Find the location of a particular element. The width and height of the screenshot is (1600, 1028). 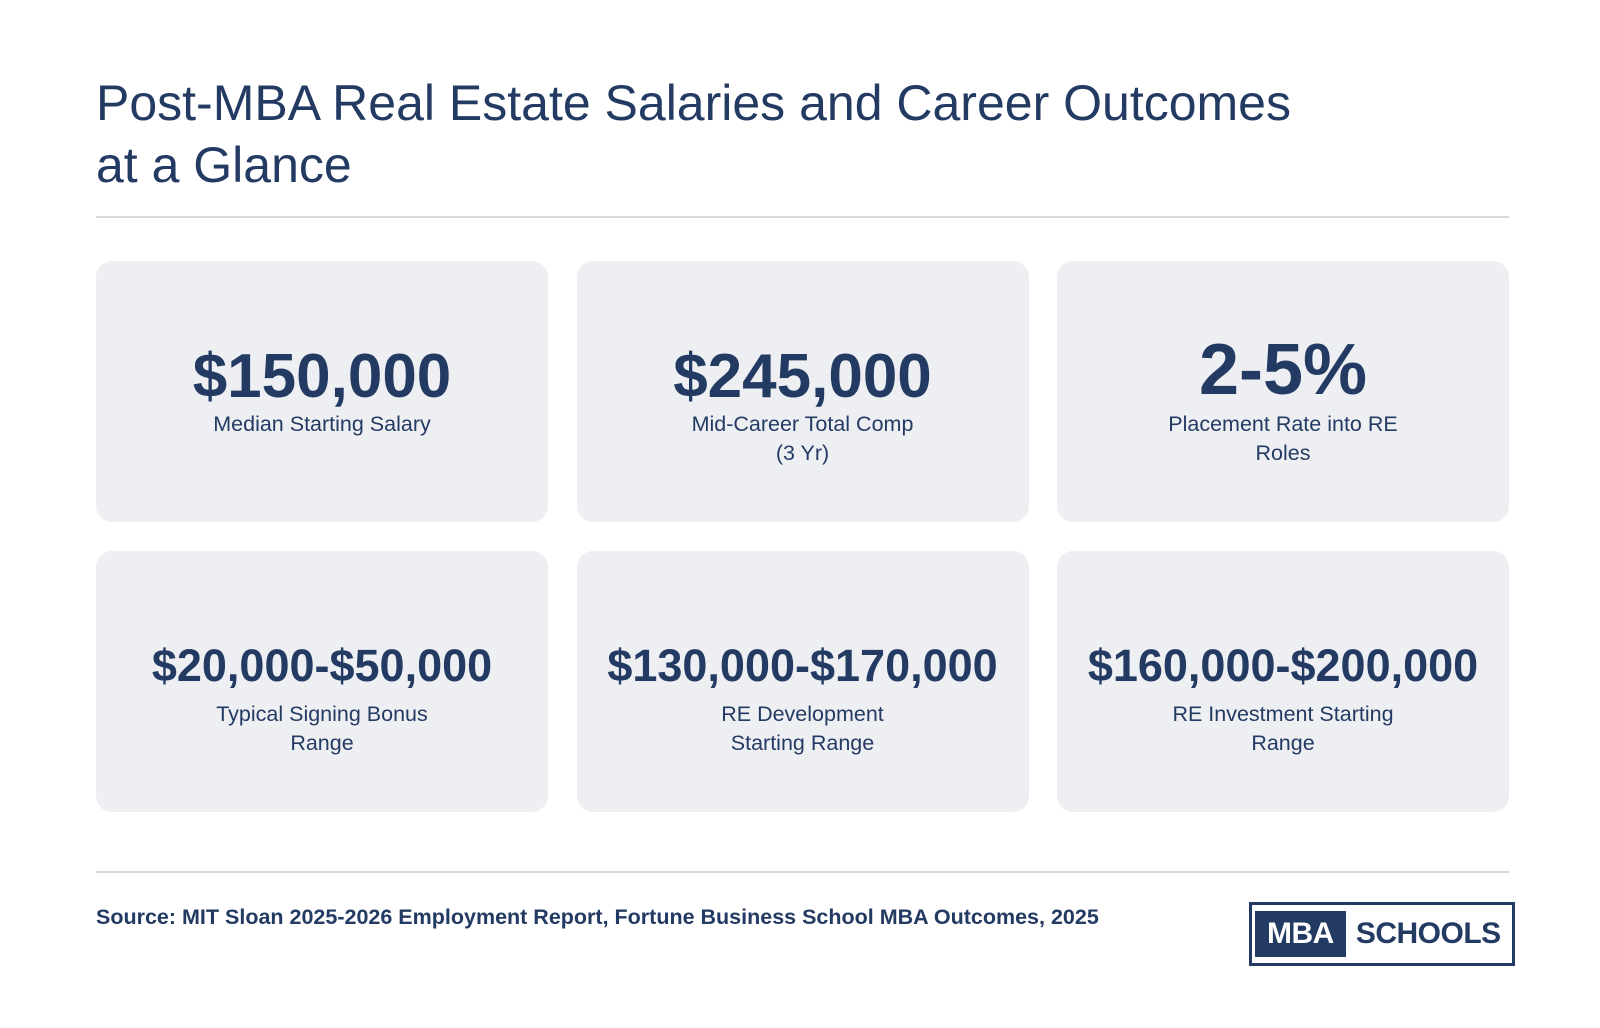

stat-label: RE Investment Starting Range is located at coordinates (1283, 729).